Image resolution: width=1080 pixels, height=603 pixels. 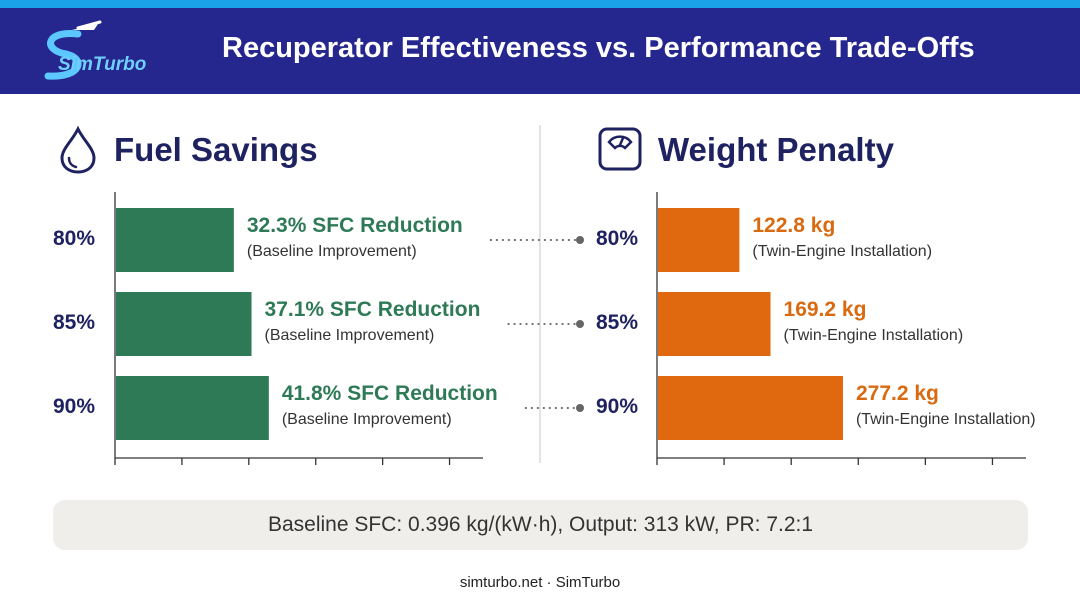 I want to click on weight-category-label: 80%, so click(x=617, y=238).